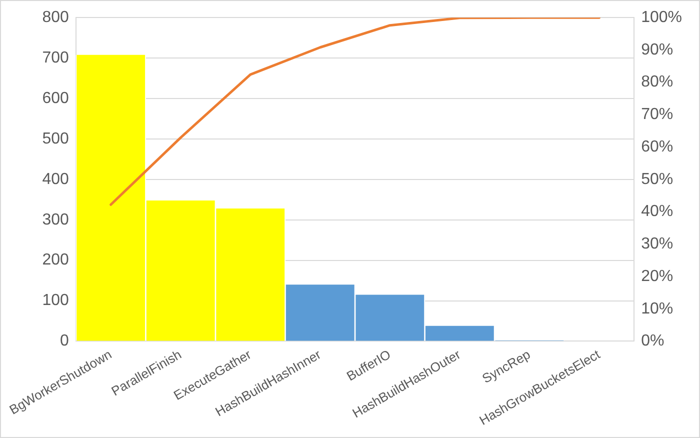 This screenshot has height=438, width=700. What do you see at coordinates (657, 309) in the screenshot?
I see `y2-tick-label: 10%` at bounding box center [657, 309].